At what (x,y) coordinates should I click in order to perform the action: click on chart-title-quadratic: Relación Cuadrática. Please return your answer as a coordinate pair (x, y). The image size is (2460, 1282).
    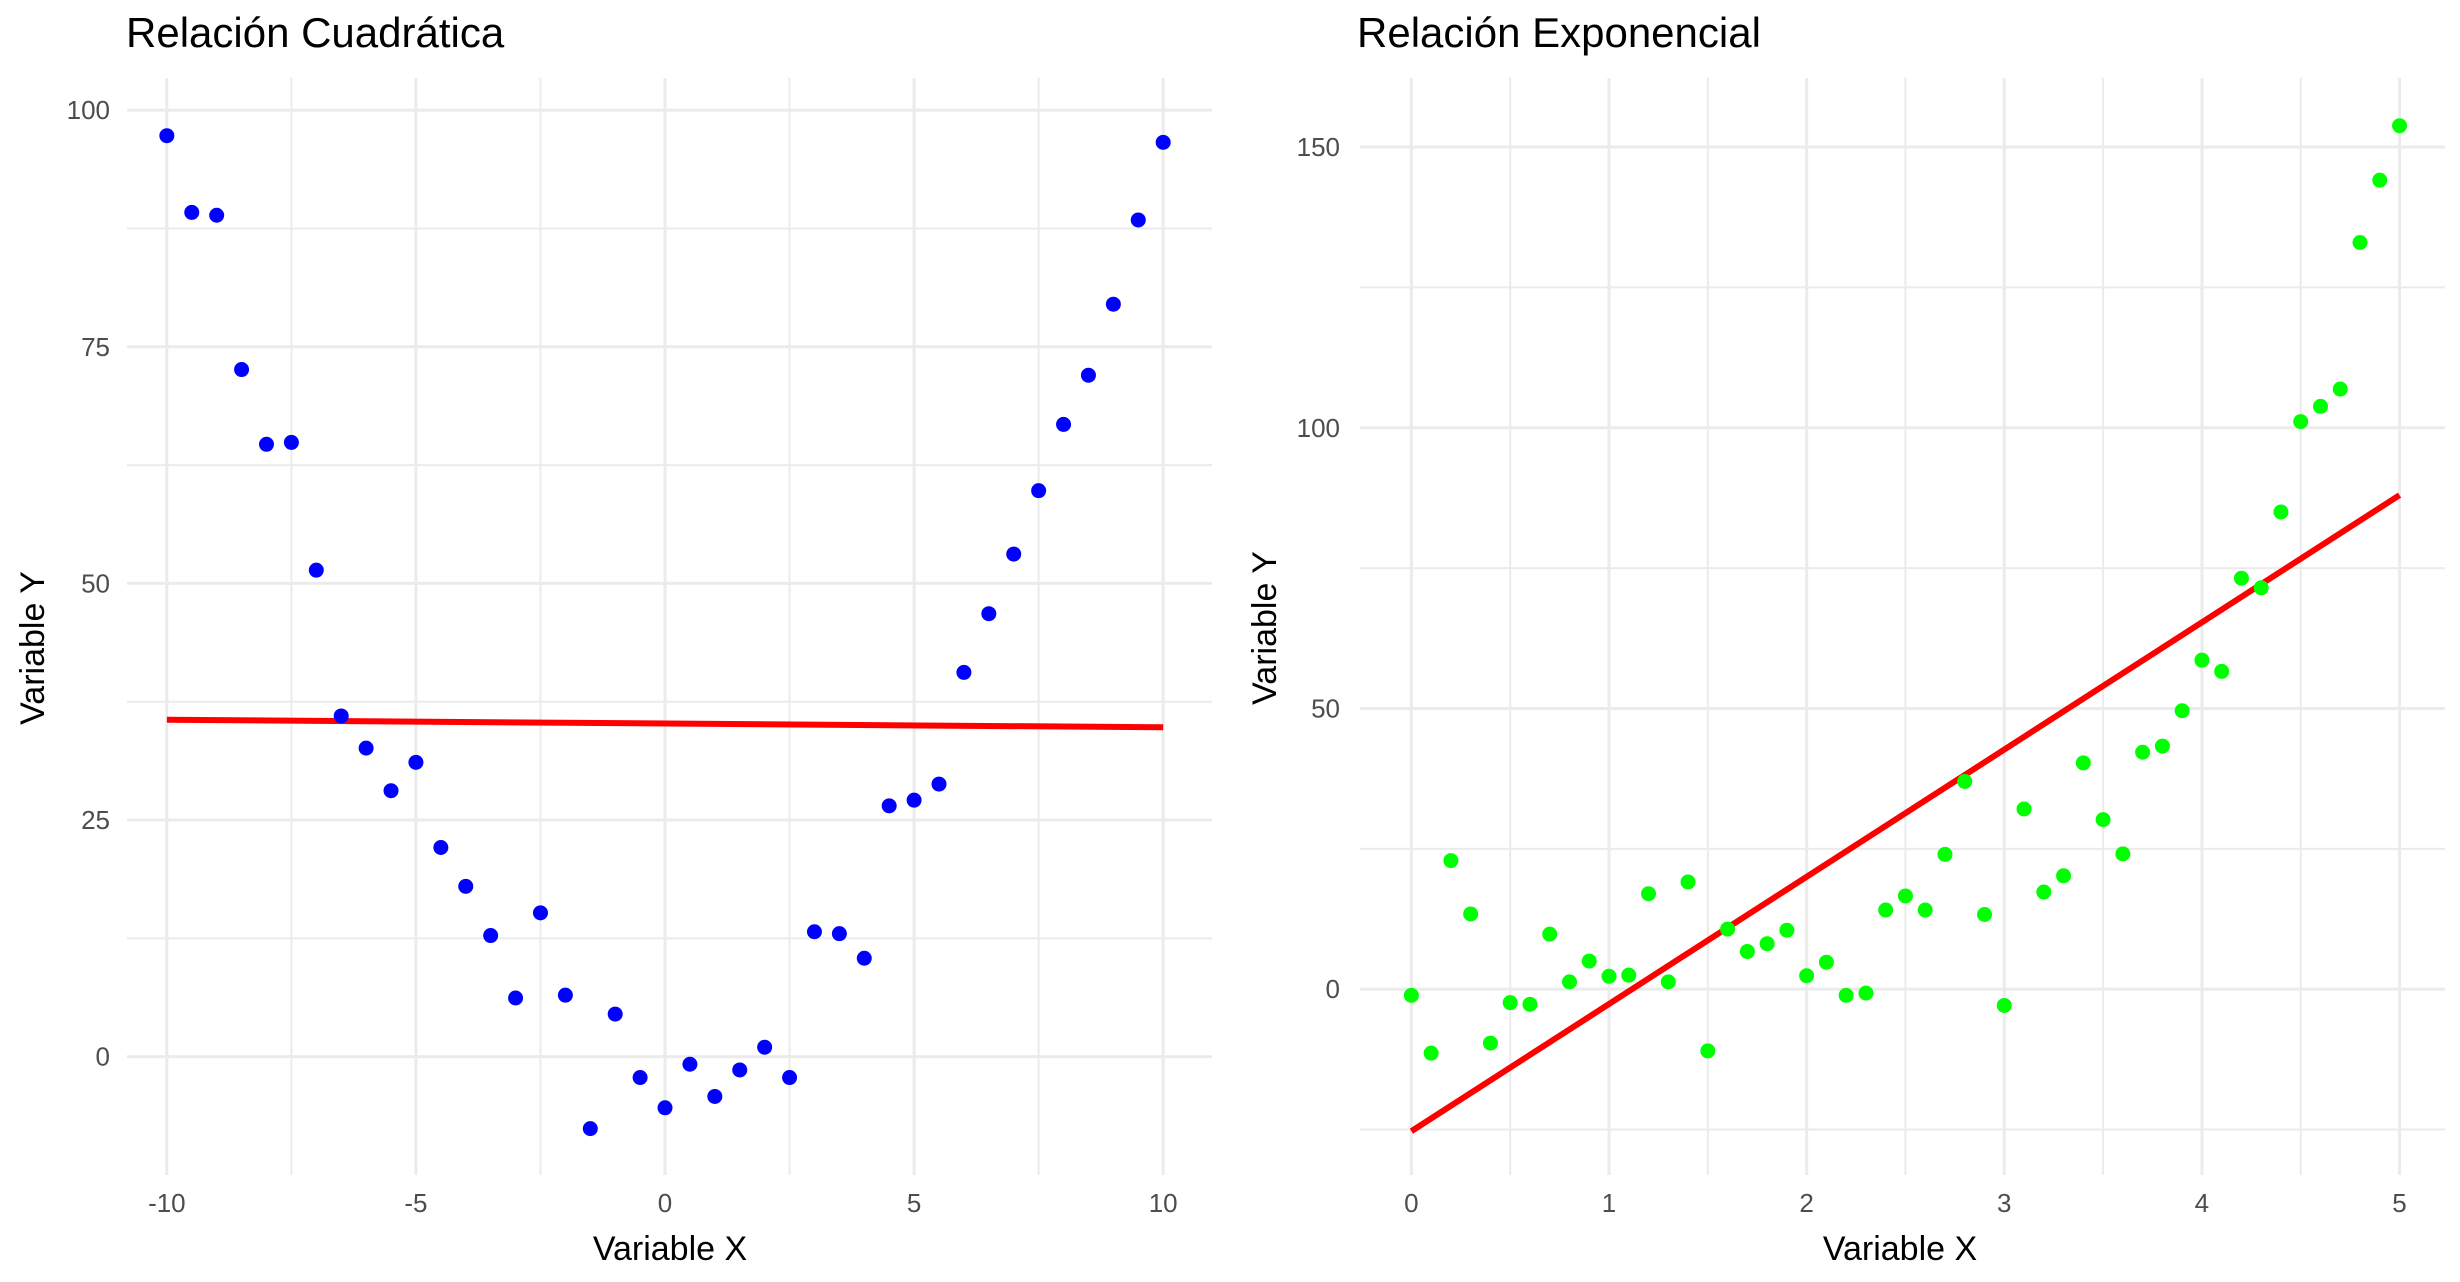
    Looking at the image, I should click on (315, 32).